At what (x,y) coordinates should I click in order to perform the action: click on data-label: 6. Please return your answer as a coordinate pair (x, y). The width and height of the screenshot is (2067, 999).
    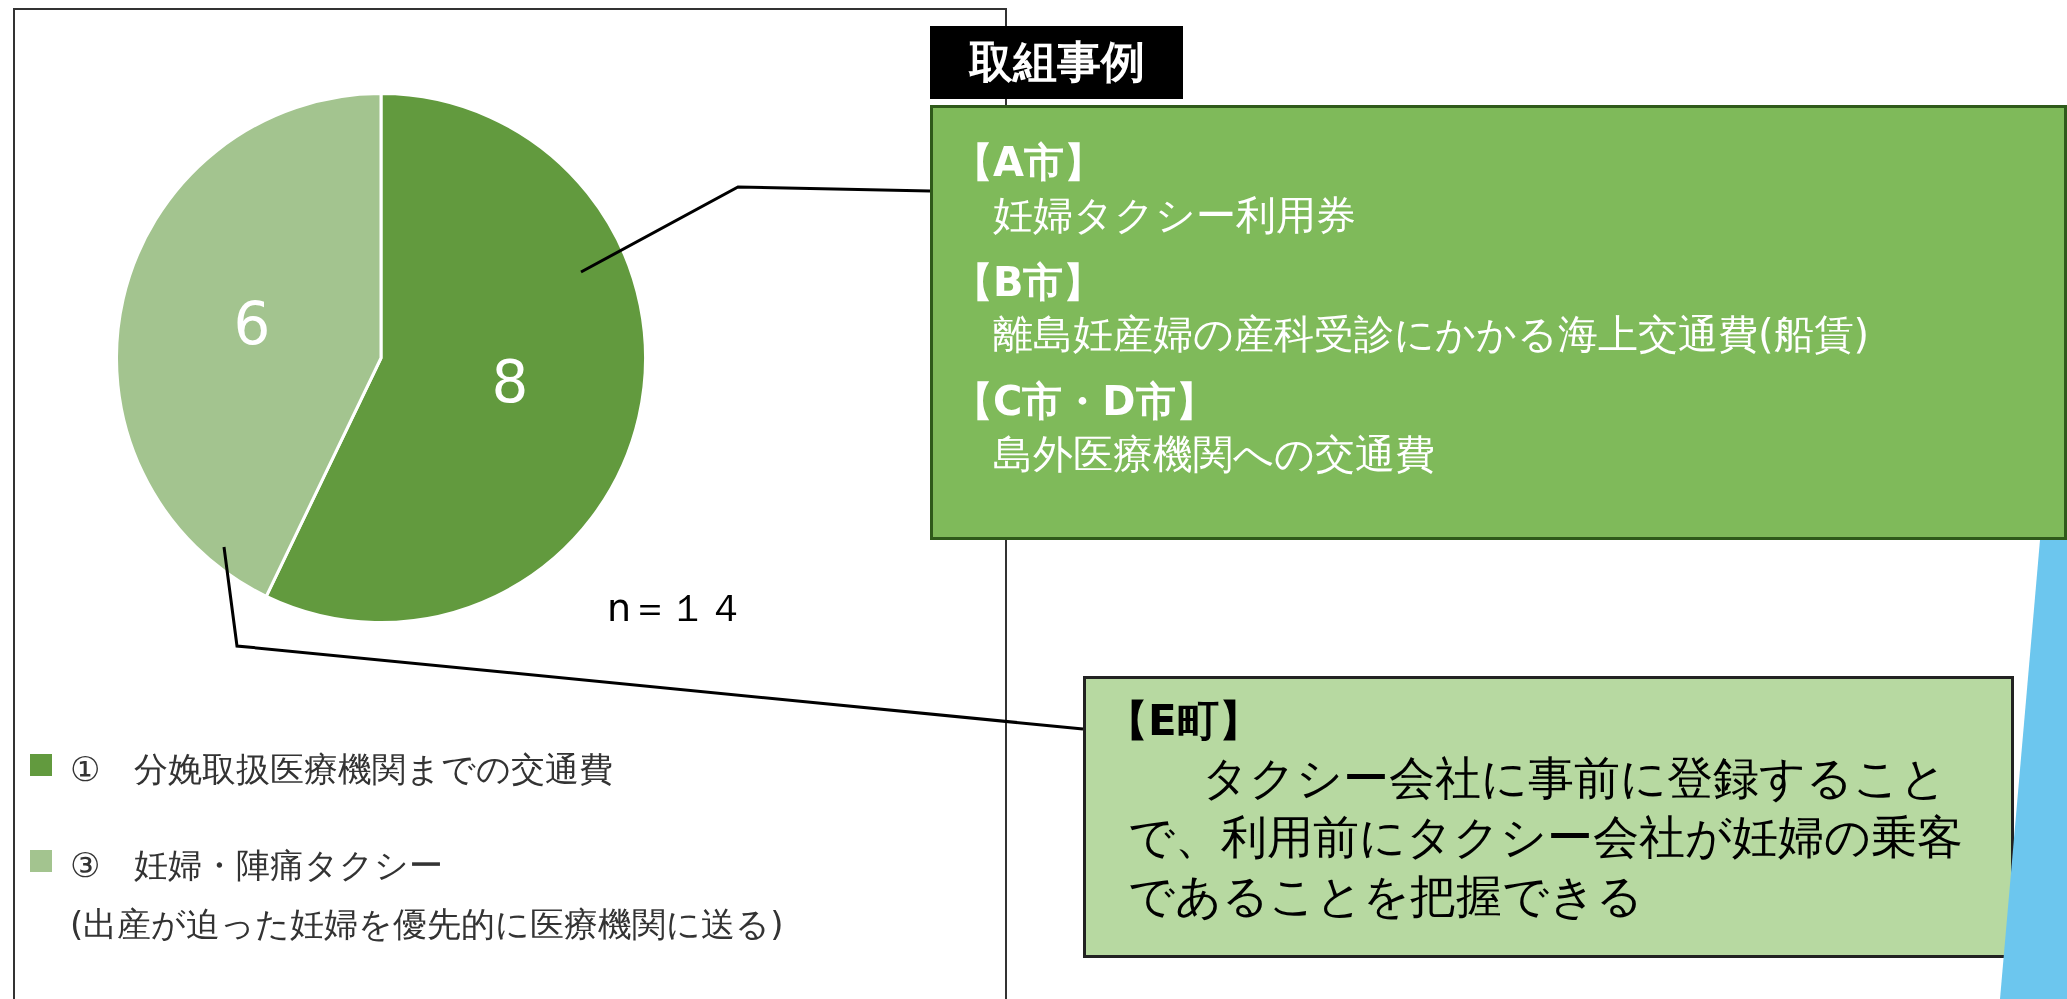
    Looking at the image, I should click on (252, 323).